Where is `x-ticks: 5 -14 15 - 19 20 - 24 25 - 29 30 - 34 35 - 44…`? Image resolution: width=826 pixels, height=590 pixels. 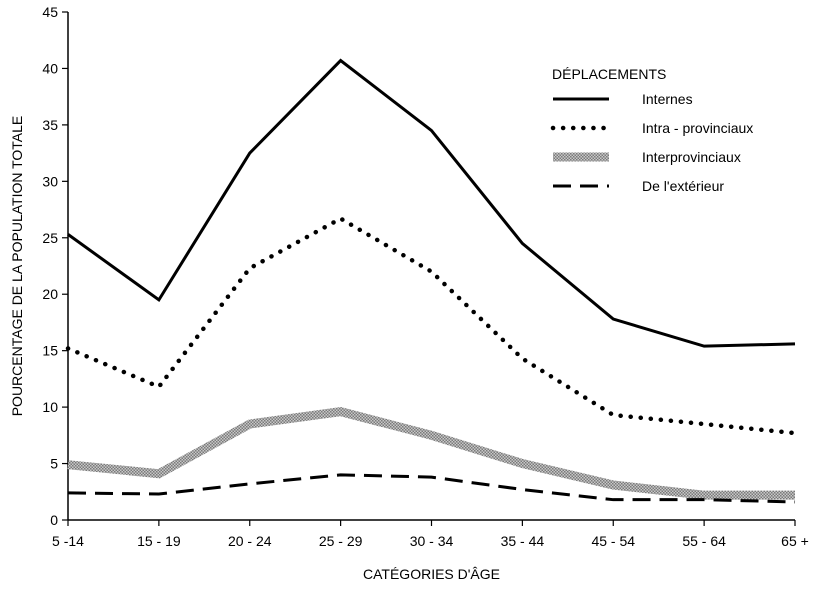 x-ticks: 5 -14 15 - 19 20 - 24 25 - 29 30 - 34 35 - 44… is located at coordinates (430, 534).